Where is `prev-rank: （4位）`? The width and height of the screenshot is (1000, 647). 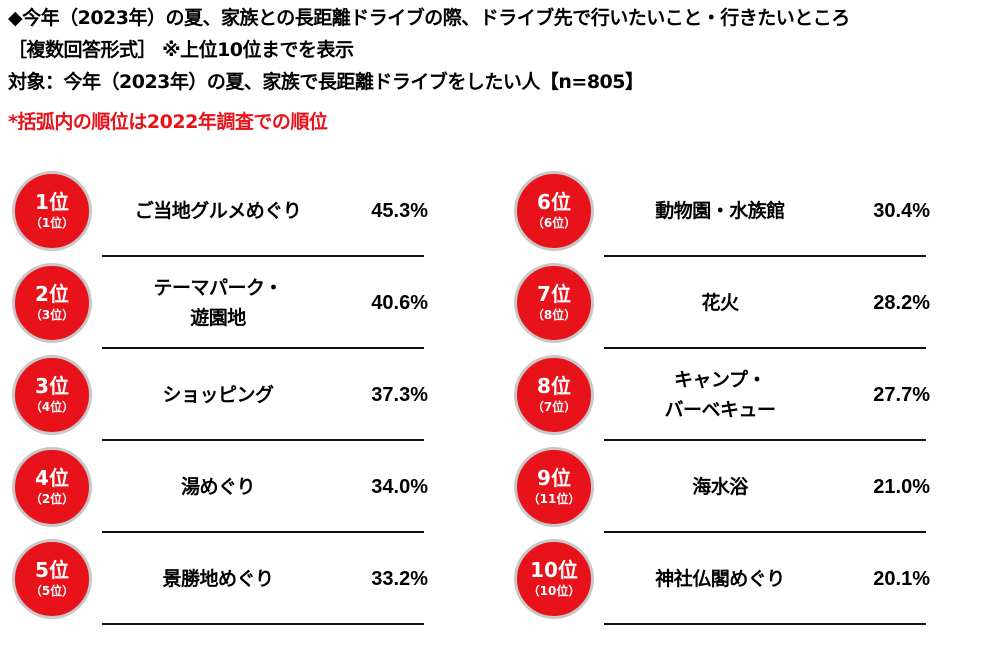 prev-rank: （4位） is located at coordinates (52, 407).